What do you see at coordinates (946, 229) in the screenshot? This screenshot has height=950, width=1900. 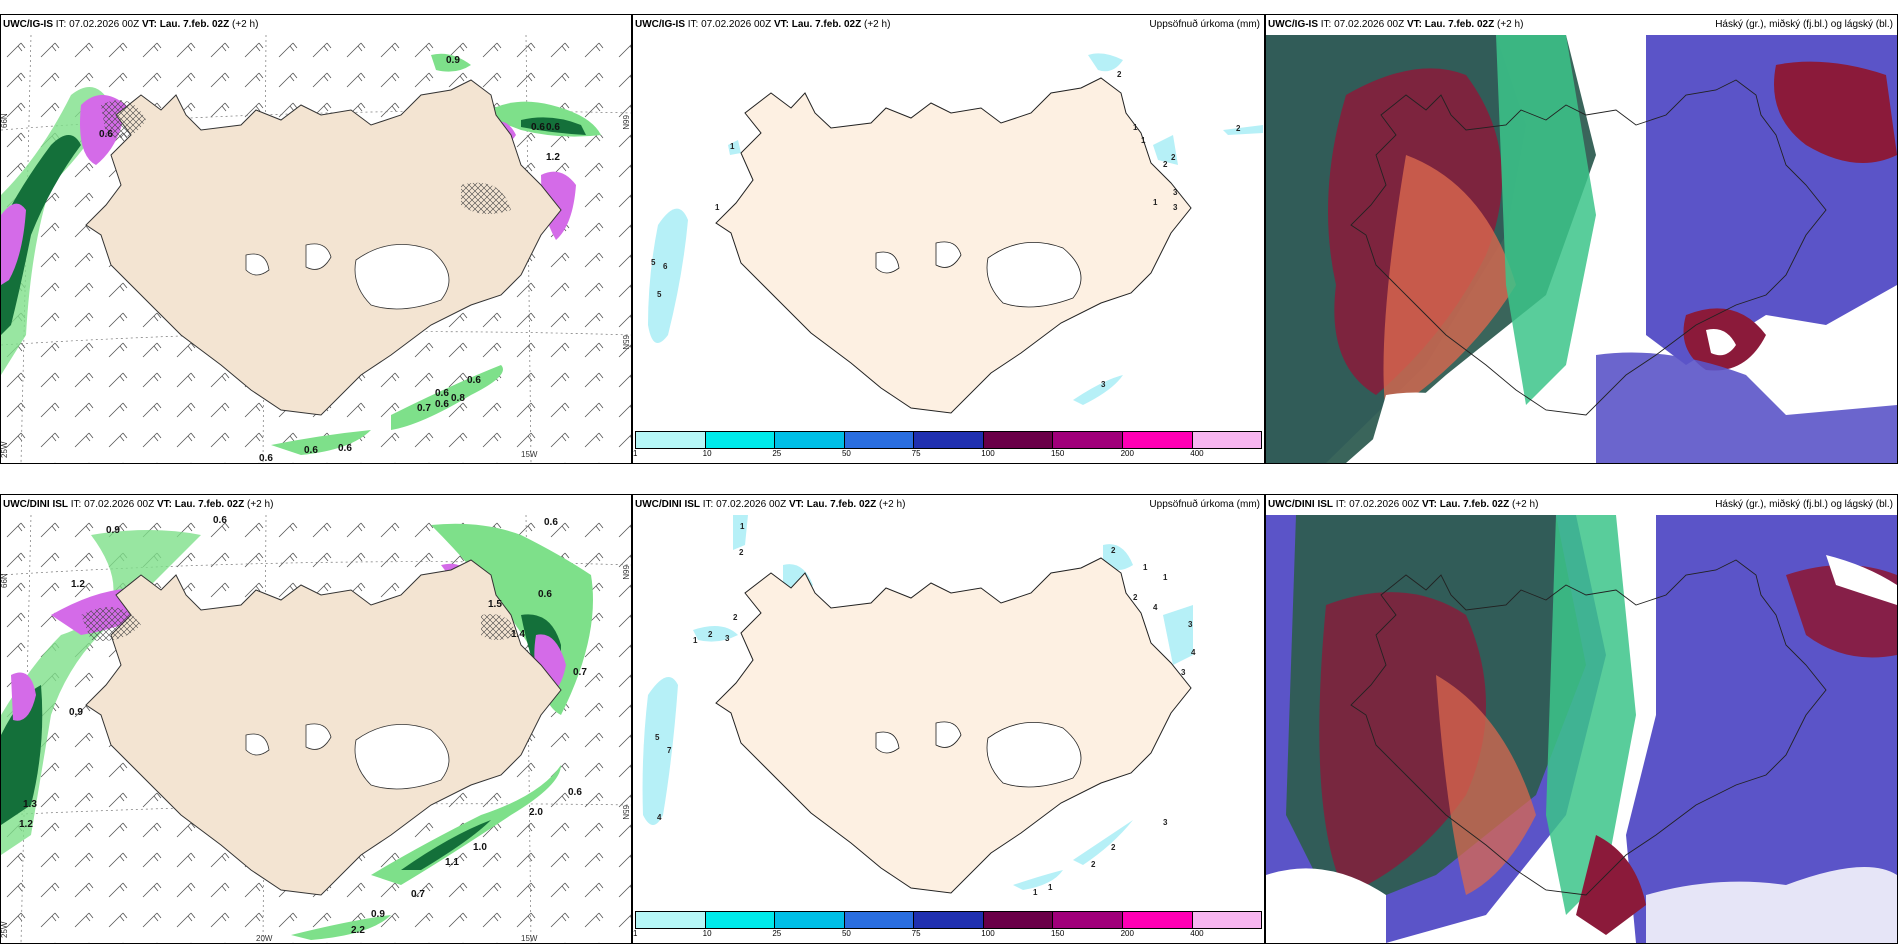 I see `accum-values: 2 2 1 1 2 1 1 3 3 1 5 6 5 3 2` at bounding box center [946, 229].